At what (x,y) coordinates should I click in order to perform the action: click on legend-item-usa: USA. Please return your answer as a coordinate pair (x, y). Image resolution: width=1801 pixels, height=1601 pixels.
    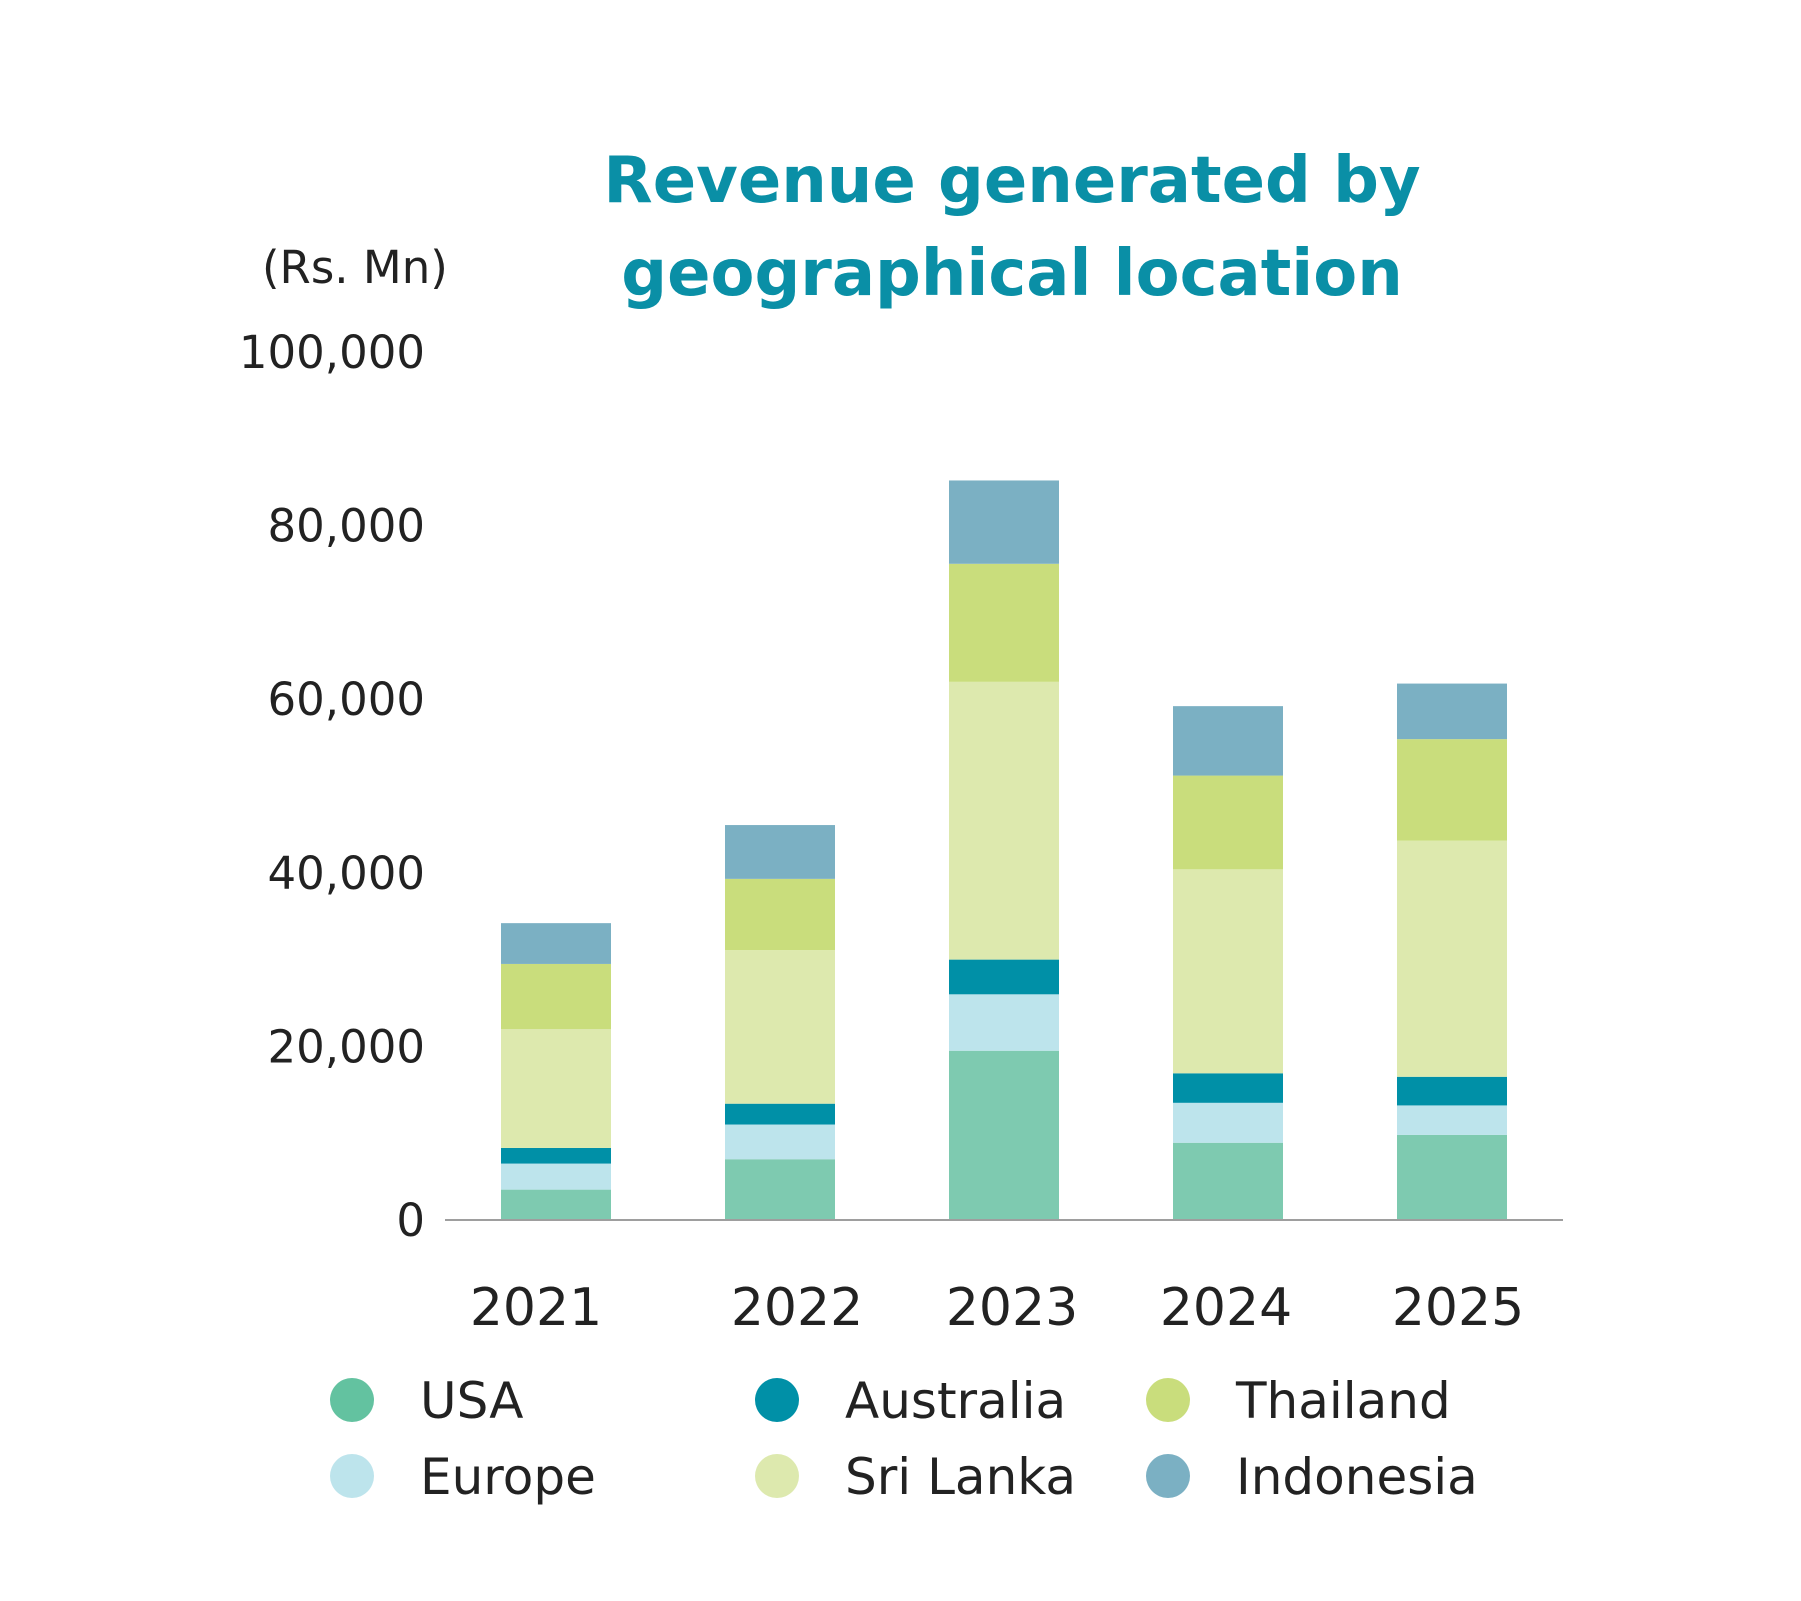
    Looking at the image, I should click on (426, 1401).